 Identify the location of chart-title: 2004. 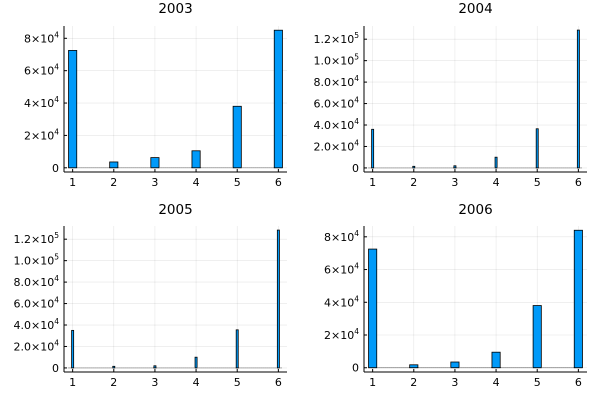
(475, 9).